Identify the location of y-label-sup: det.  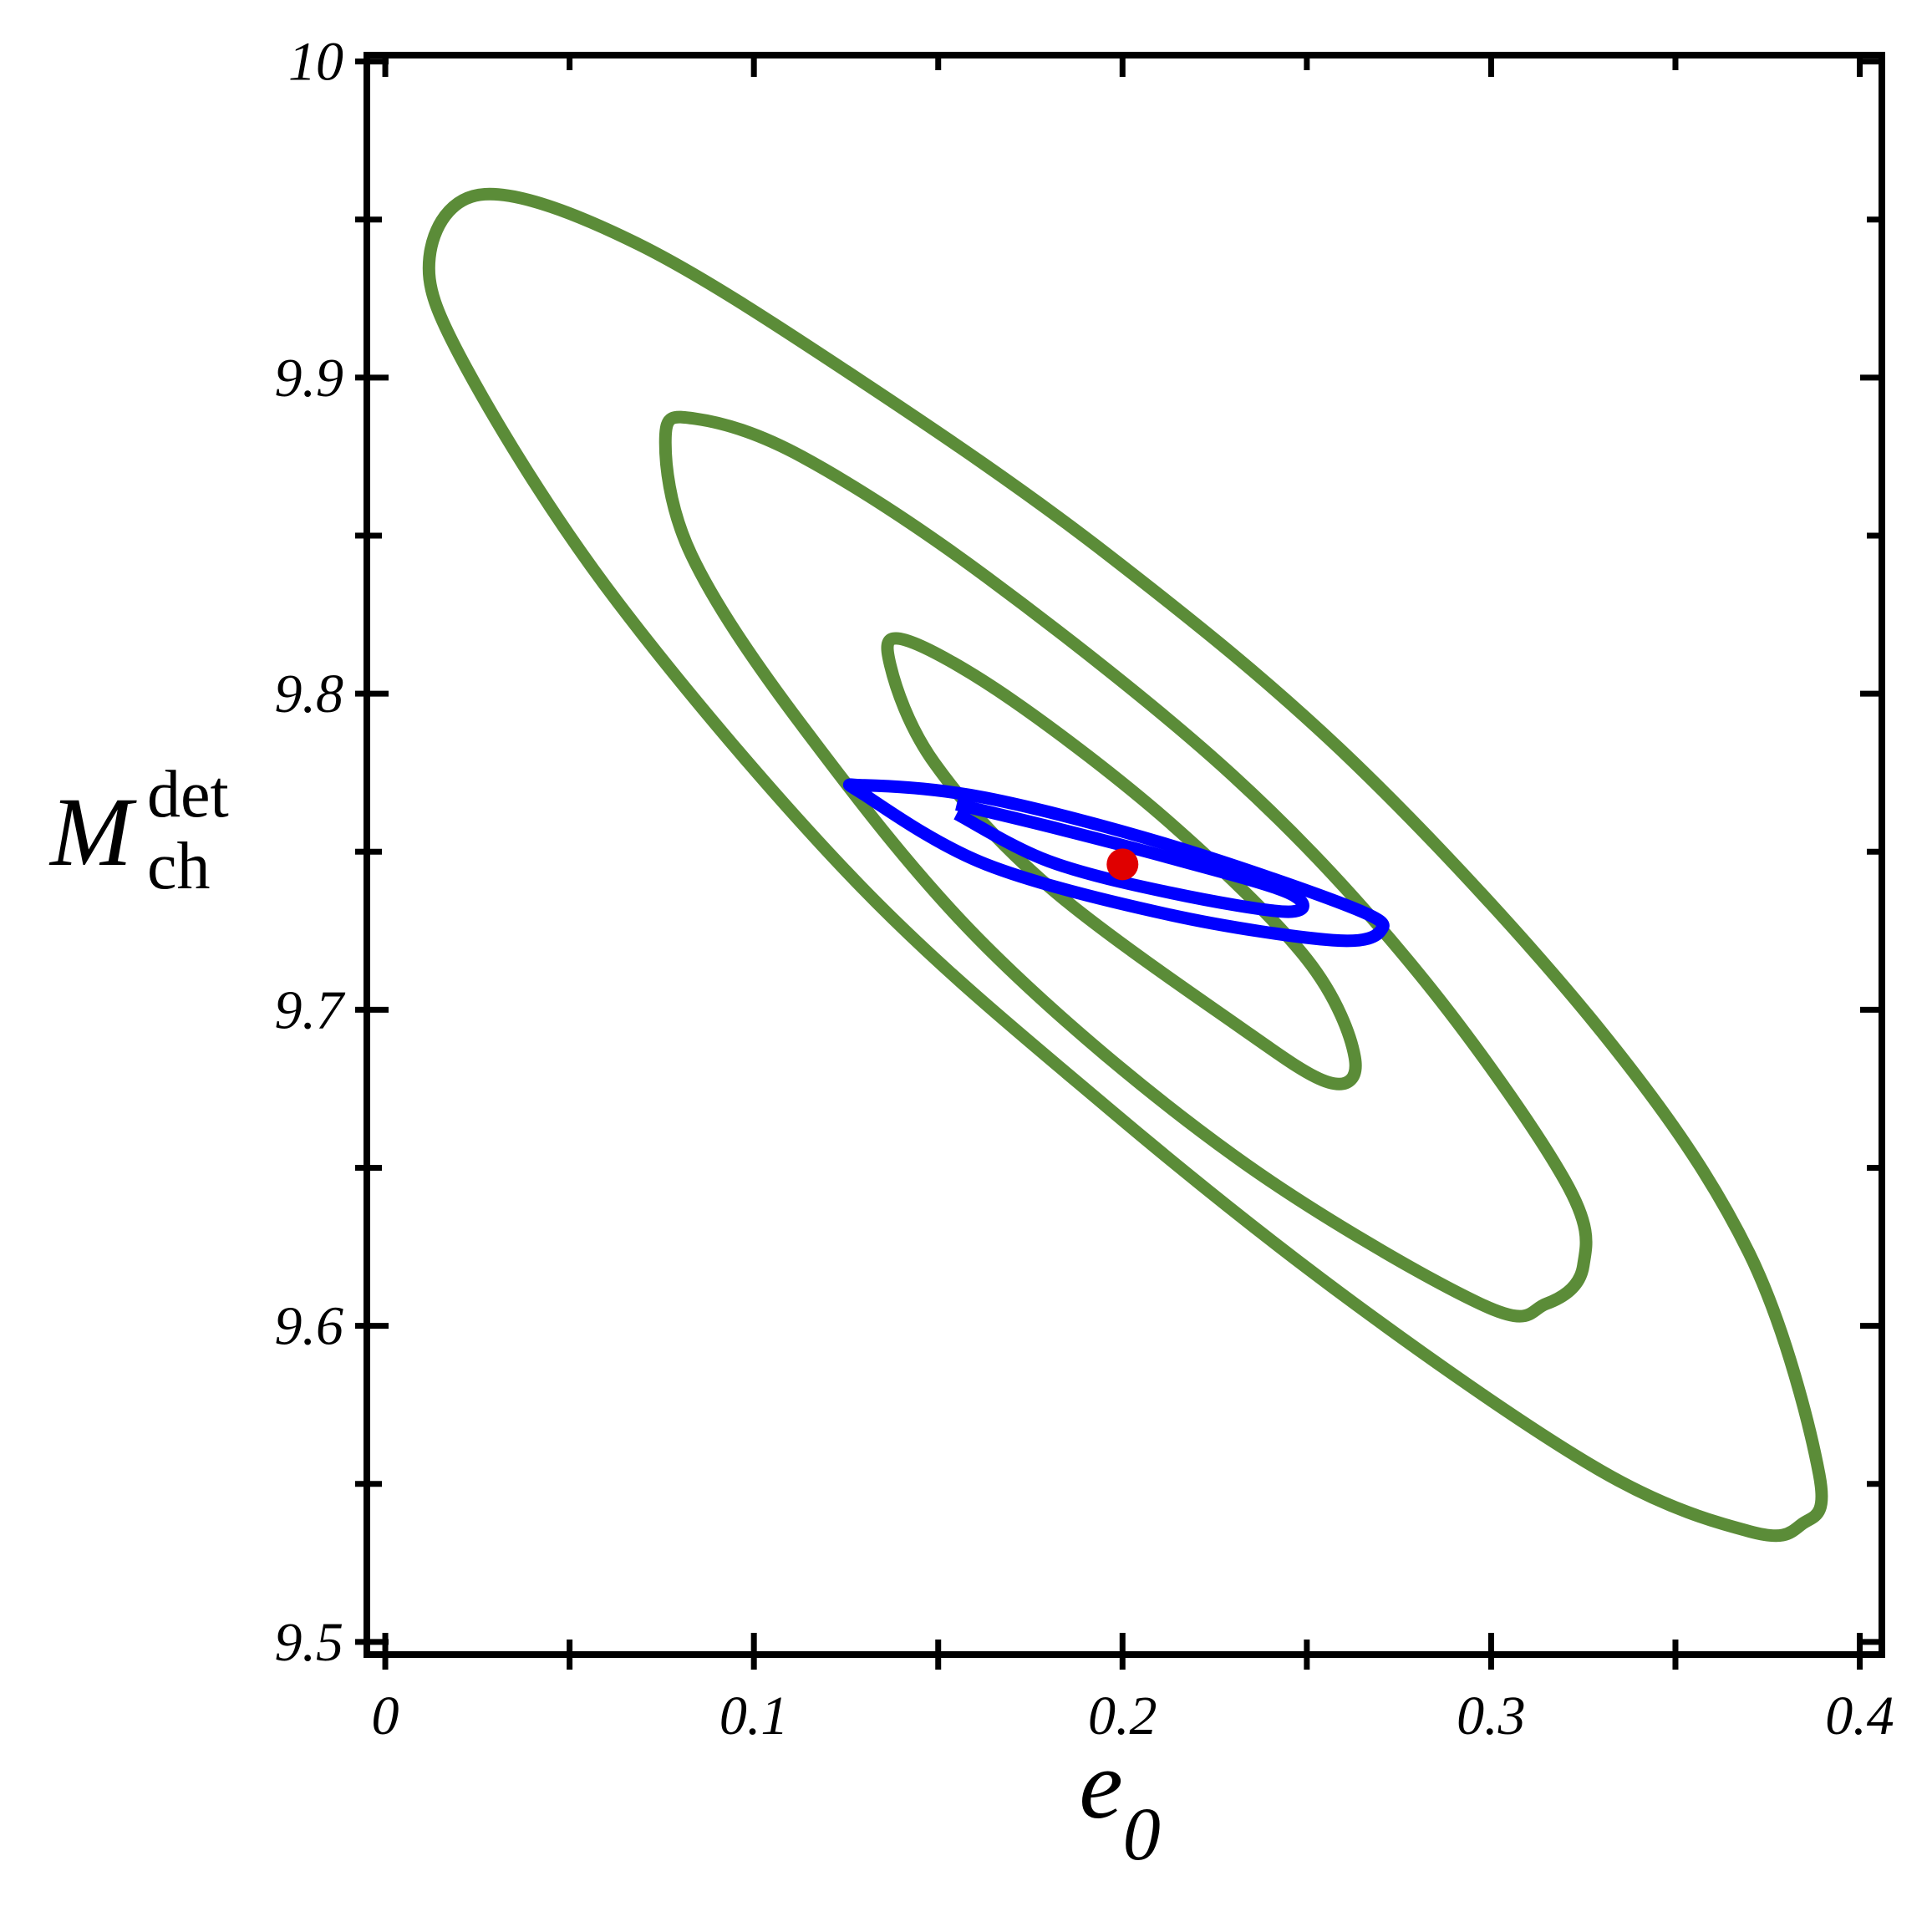
(188, 794).